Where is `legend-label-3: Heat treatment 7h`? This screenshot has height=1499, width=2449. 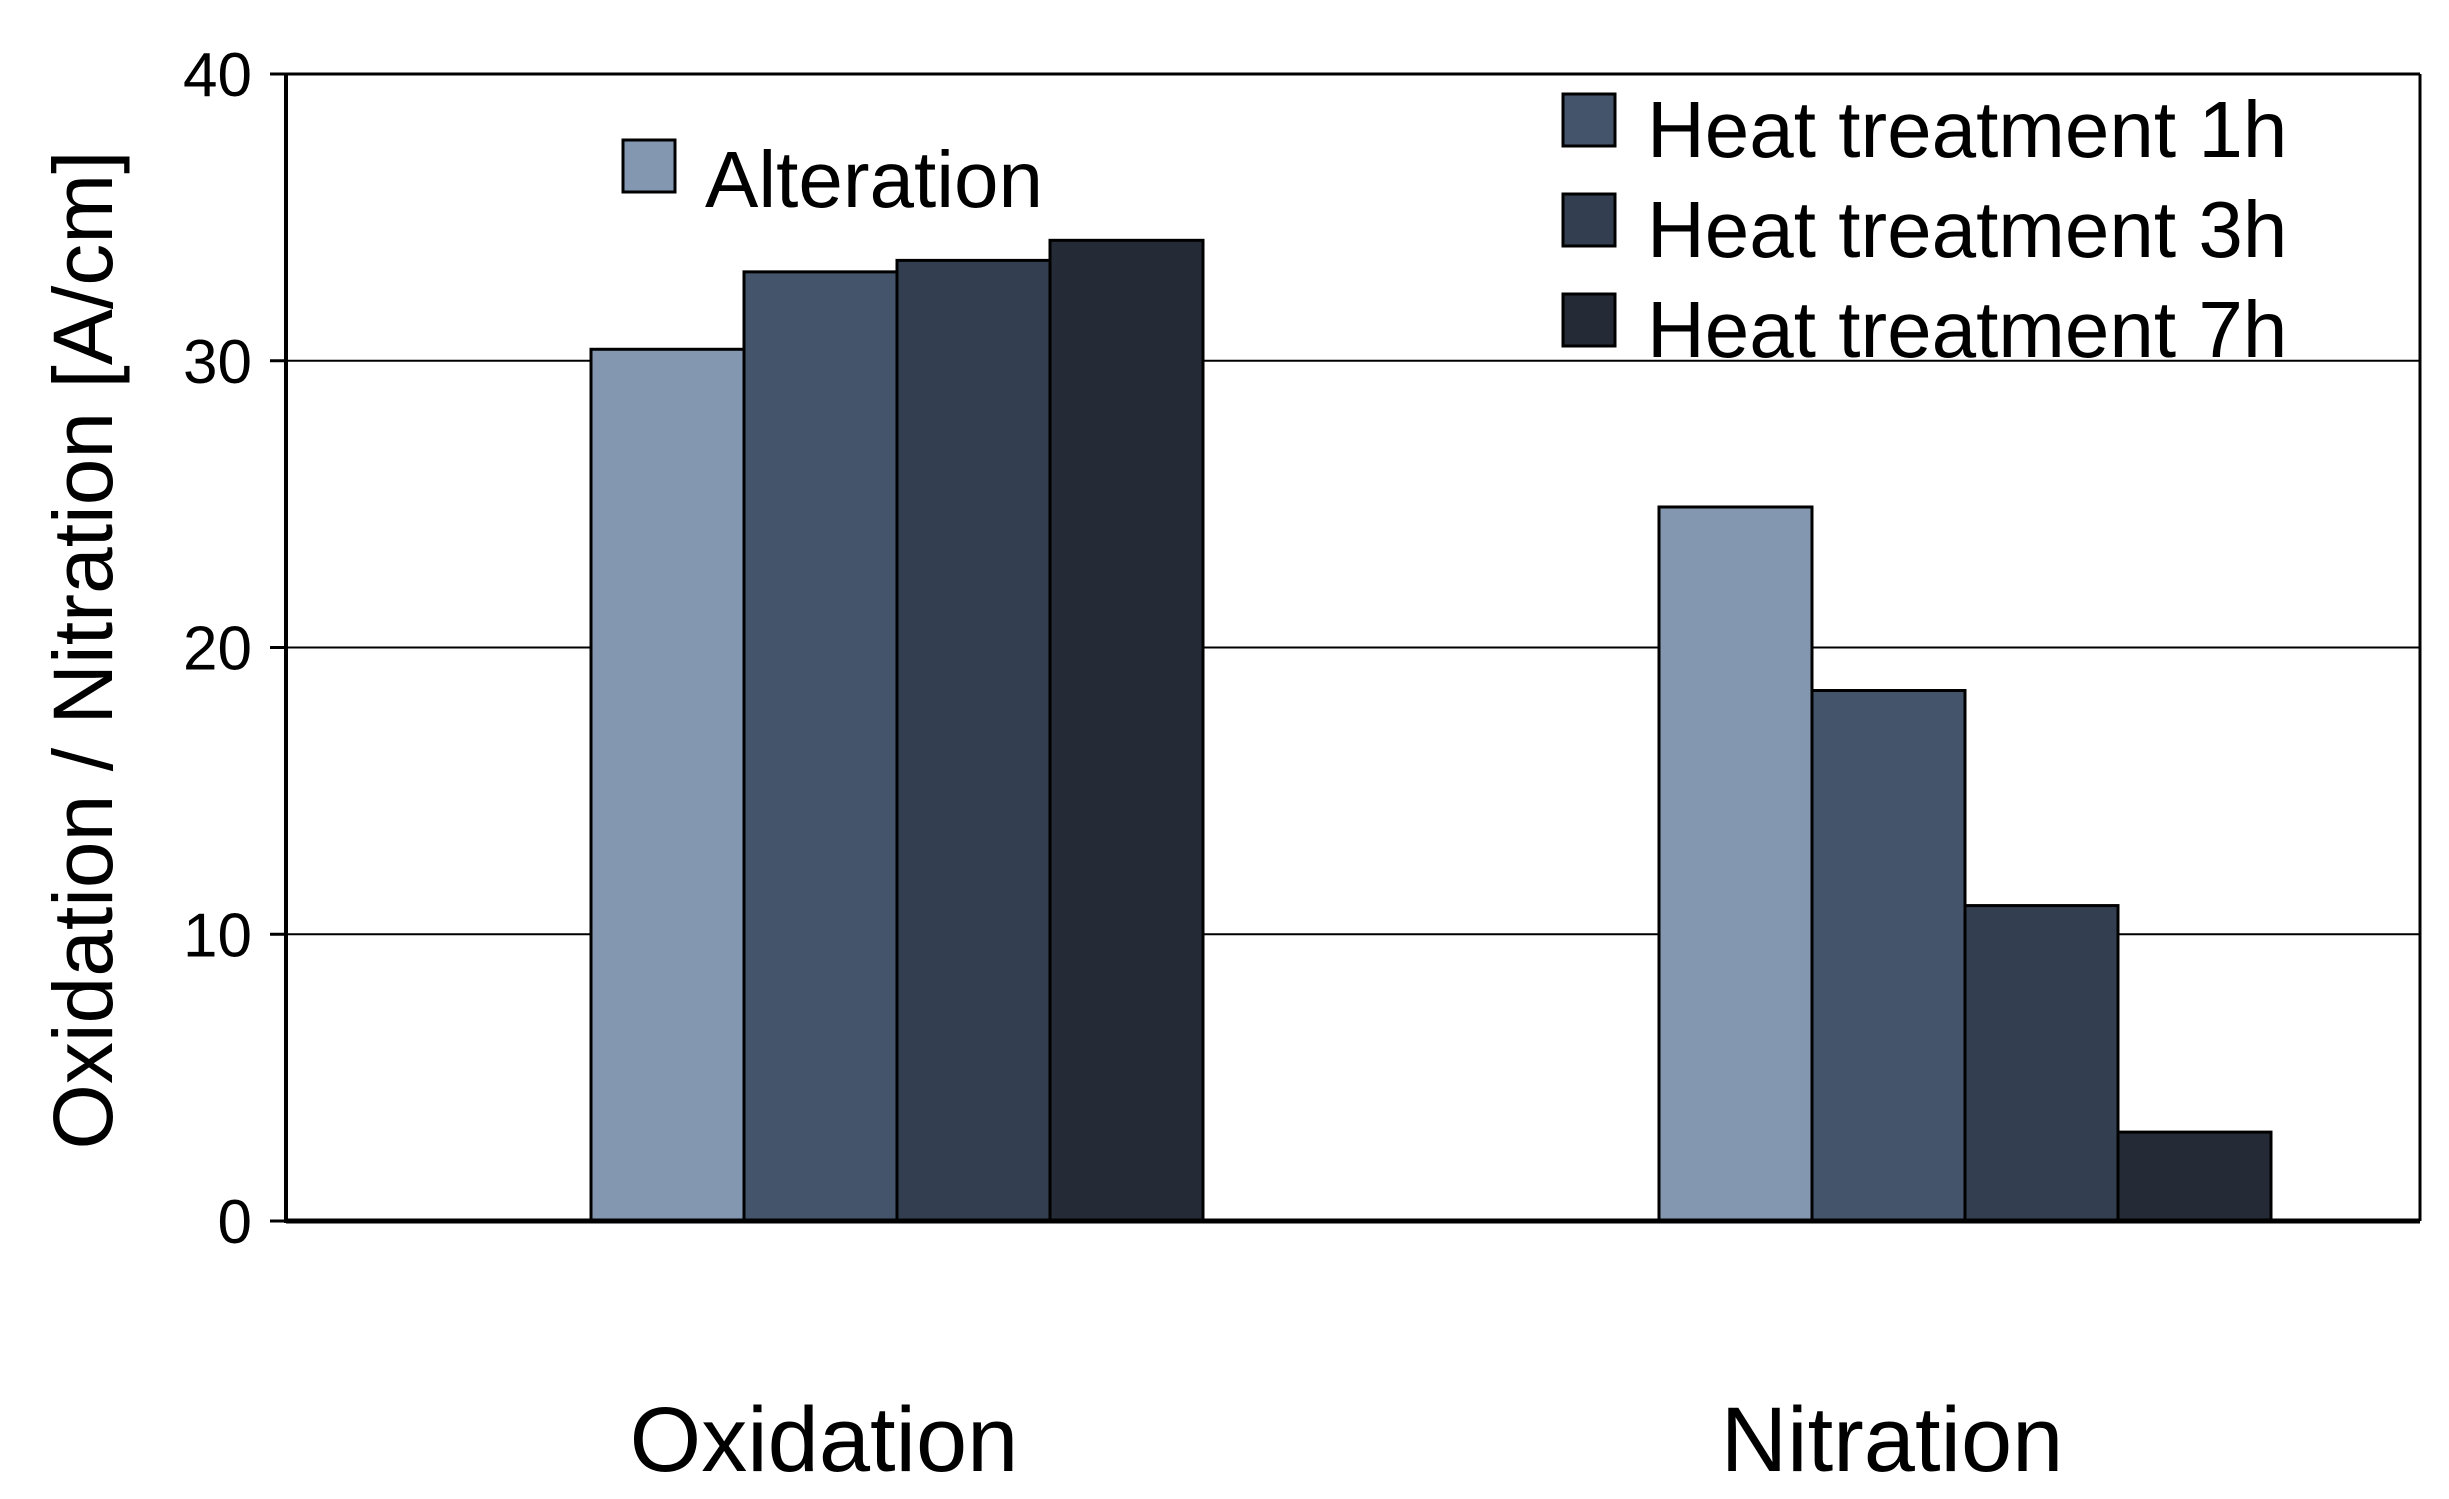 legend-label-3: Heat treatment 7h is located at coordinates (1967, 329).